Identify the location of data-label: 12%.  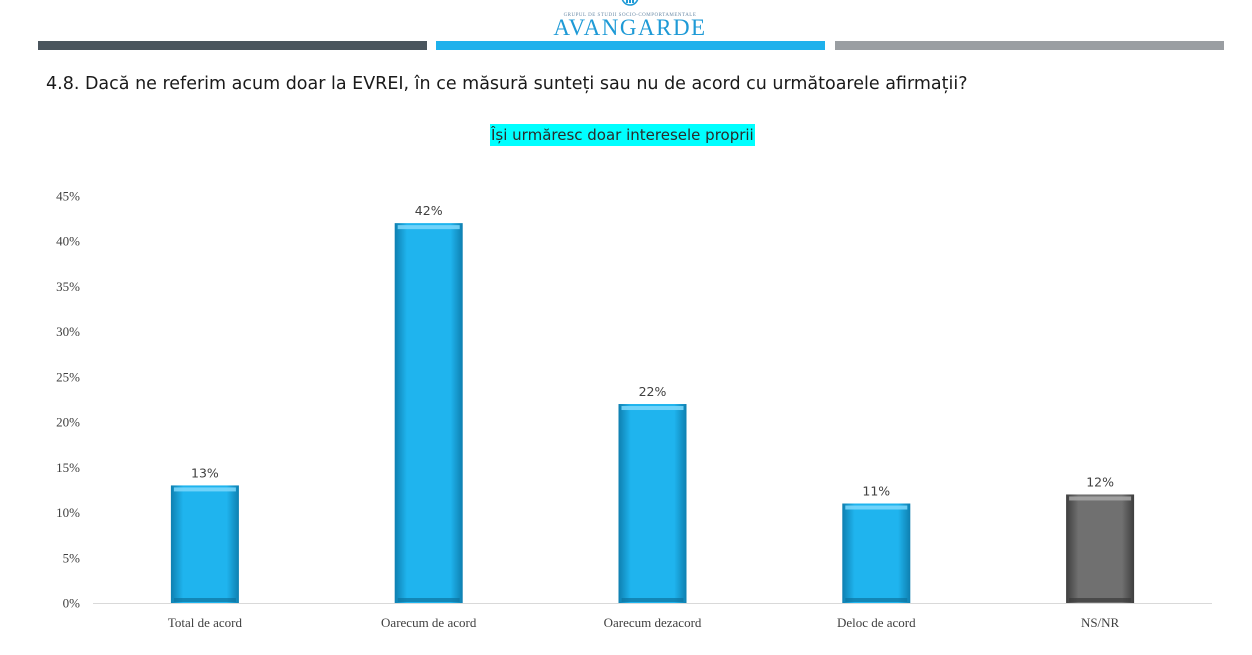
(1100, 481).